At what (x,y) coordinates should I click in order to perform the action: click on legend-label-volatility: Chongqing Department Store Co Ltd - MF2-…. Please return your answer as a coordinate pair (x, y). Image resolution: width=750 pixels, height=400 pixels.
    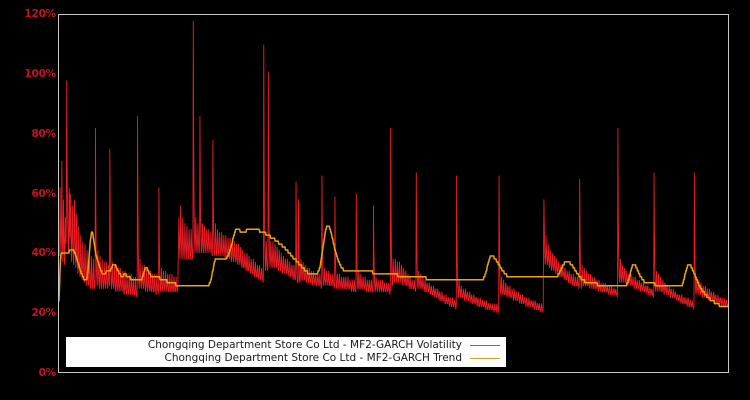
    Looking at the image, I should click on (304, 345).